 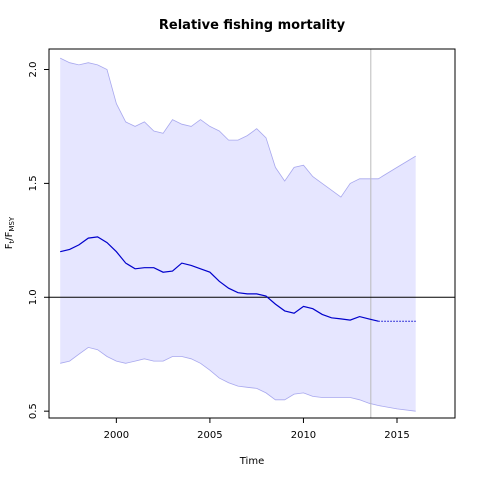 I want to click on y-tick-label: 0.5, so click(x=33, y=411).